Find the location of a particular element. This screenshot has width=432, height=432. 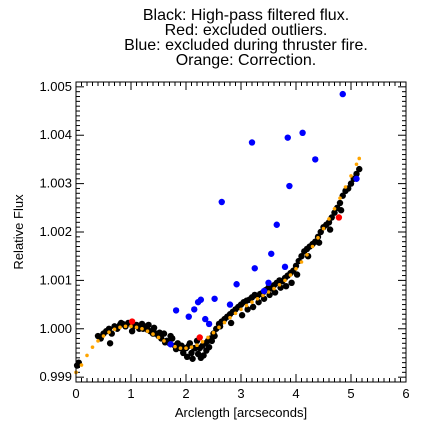

y-tick-label: 1.002 is located at coordinates (55, 231).